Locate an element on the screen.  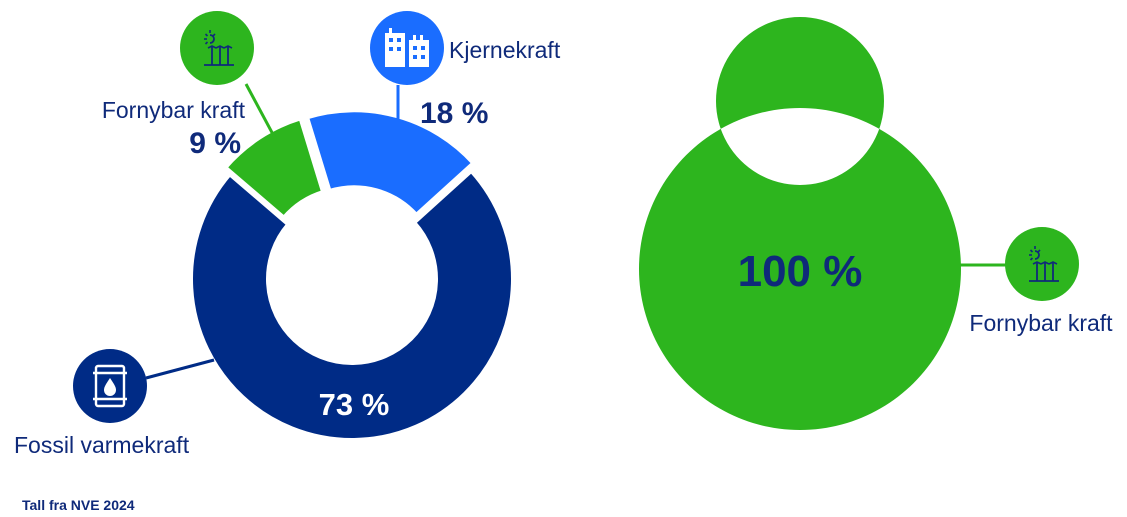
label-fossil-value: 73 % is located at coordinates (354, 404).